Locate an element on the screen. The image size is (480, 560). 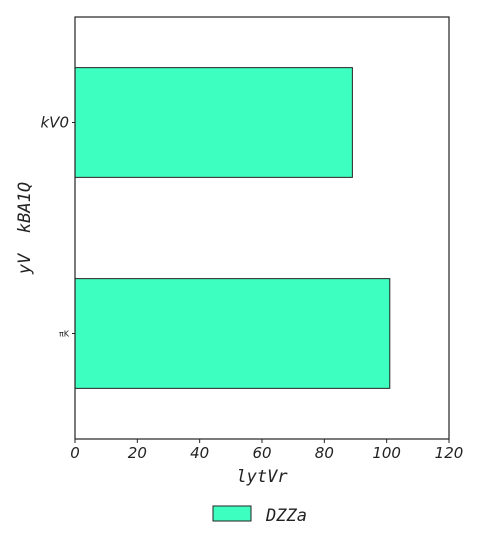
x-tick-label-6: 120 is located at coordinates (449, 453).